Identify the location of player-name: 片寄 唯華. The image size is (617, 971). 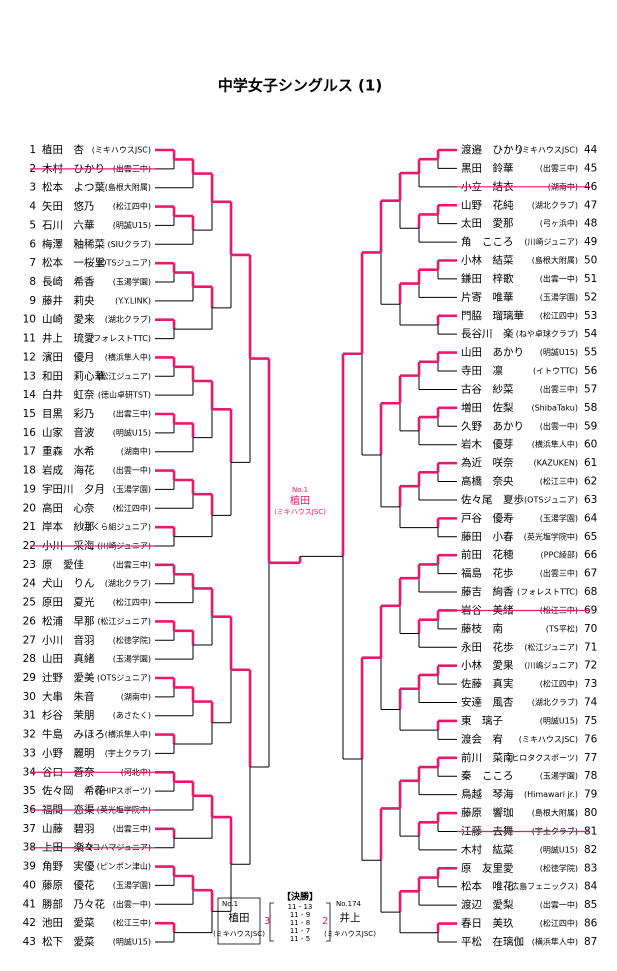
(487, 296).